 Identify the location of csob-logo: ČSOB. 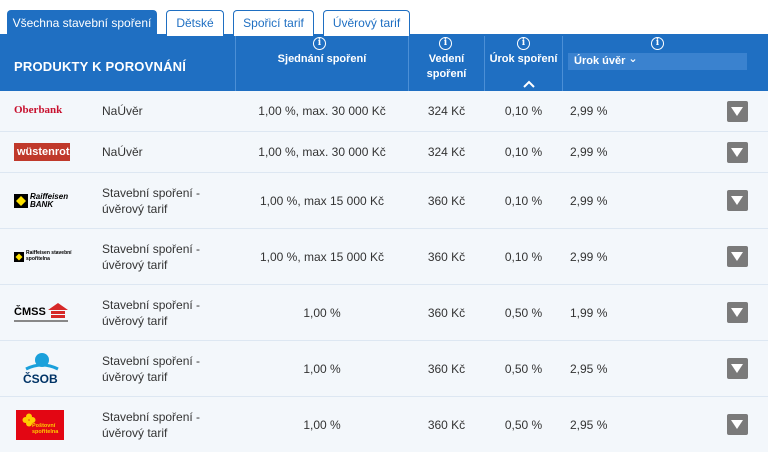
(40, 379).